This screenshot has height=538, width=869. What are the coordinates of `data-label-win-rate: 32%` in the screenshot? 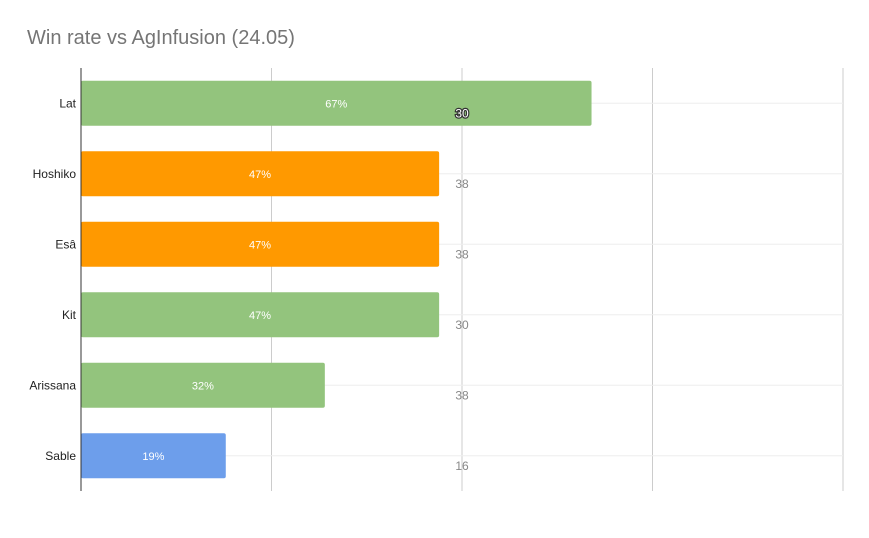 It's located at (203, 386).